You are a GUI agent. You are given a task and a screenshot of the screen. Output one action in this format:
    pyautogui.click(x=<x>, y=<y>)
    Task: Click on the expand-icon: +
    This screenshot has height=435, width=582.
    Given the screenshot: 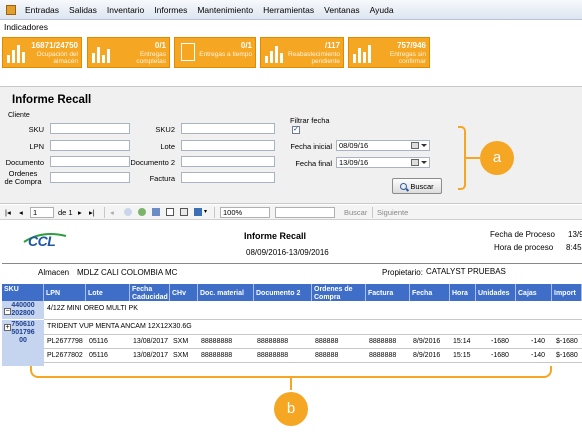 What is the action you would take?
    pyautogui.click(x=7, y=327)
    